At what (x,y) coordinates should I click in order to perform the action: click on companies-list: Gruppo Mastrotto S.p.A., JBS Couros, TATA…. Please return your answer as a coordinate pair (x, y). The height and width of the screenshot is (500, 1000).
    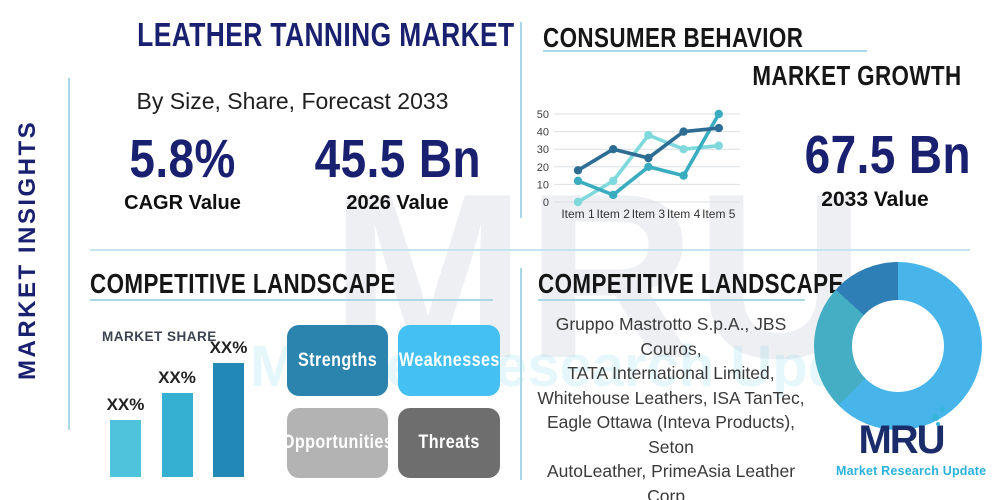
    Looking at the image, I should click on (671, 407).